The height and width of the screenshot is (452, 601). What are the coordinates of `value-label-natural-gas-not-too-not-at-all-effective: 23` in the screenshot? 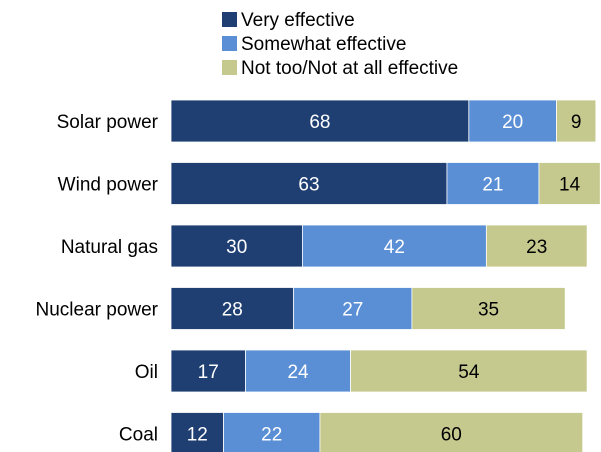 It's located at (536, 247).